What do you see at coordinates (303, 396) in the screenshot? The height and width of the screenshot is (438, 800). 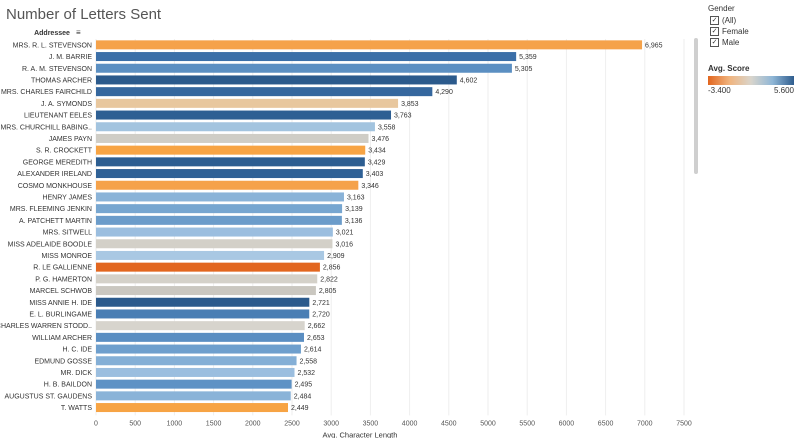 I see `data-label: 2,484` at bounding box center [303, 396].